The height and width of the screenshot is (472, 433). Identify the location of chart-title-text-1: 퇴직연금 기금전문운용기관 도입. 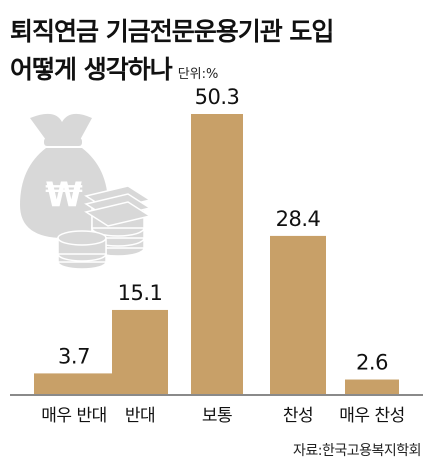
(172, 31).